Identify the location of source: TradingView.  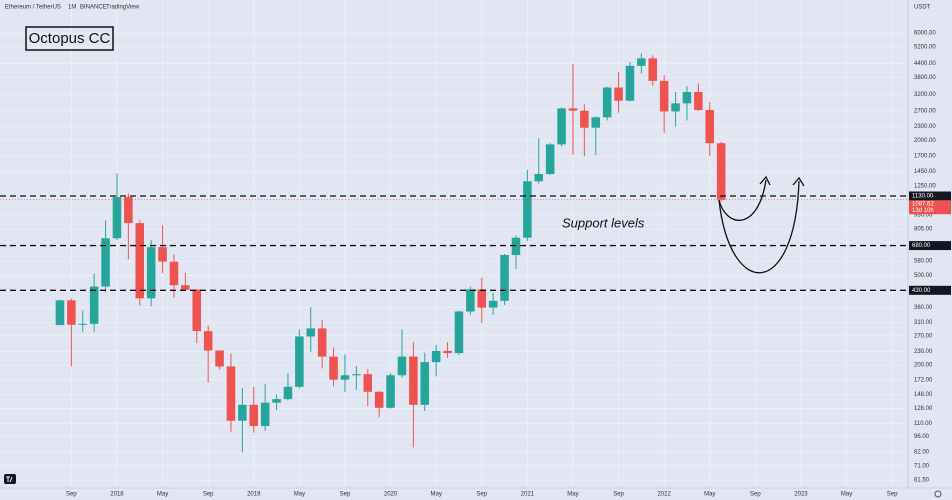
(123, 8).